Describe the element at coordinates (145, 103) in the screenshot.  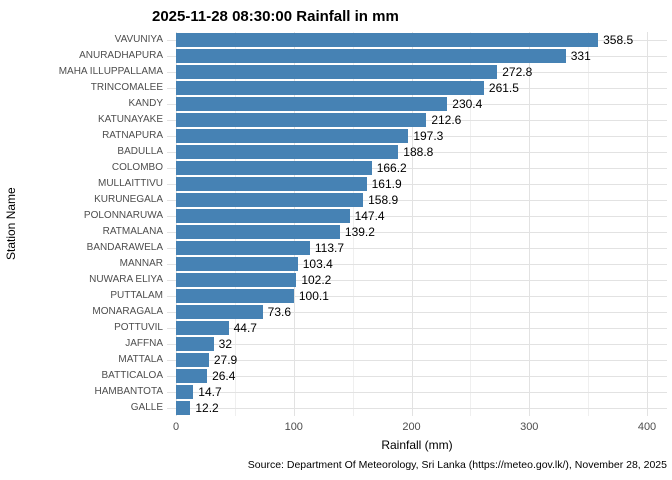
I see `y-tick-label: KANDY` at that location.